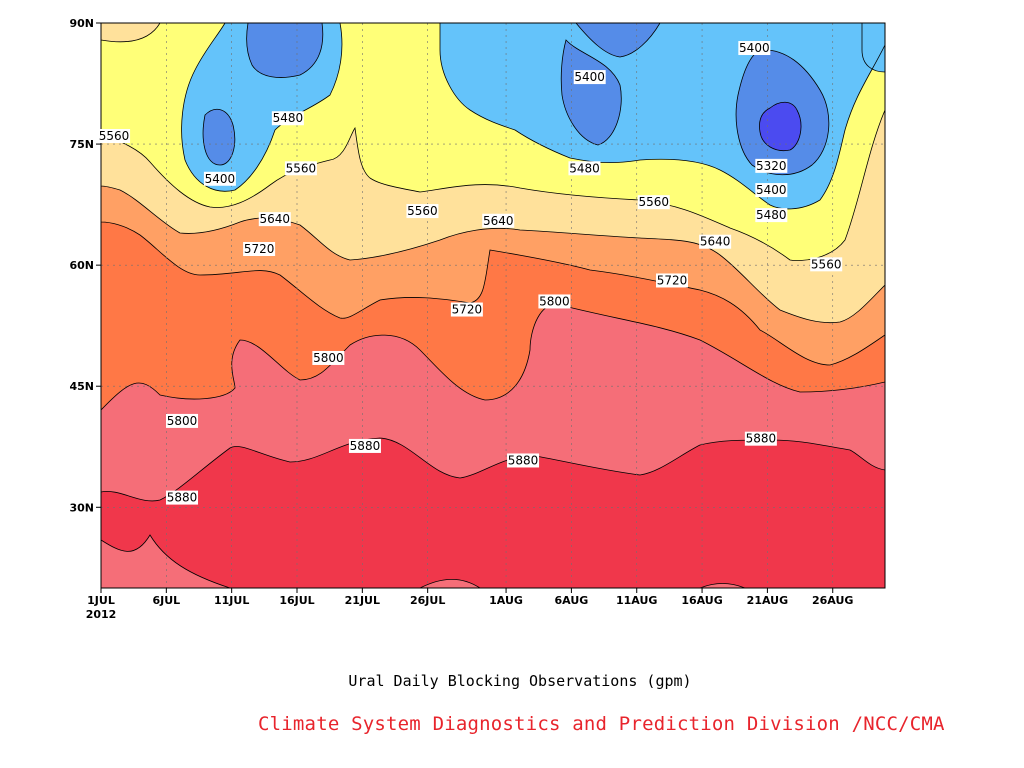  Describe the element at coordinates (81, 507) in the screenshot. I see `y-tick-label: 30N` at that location.